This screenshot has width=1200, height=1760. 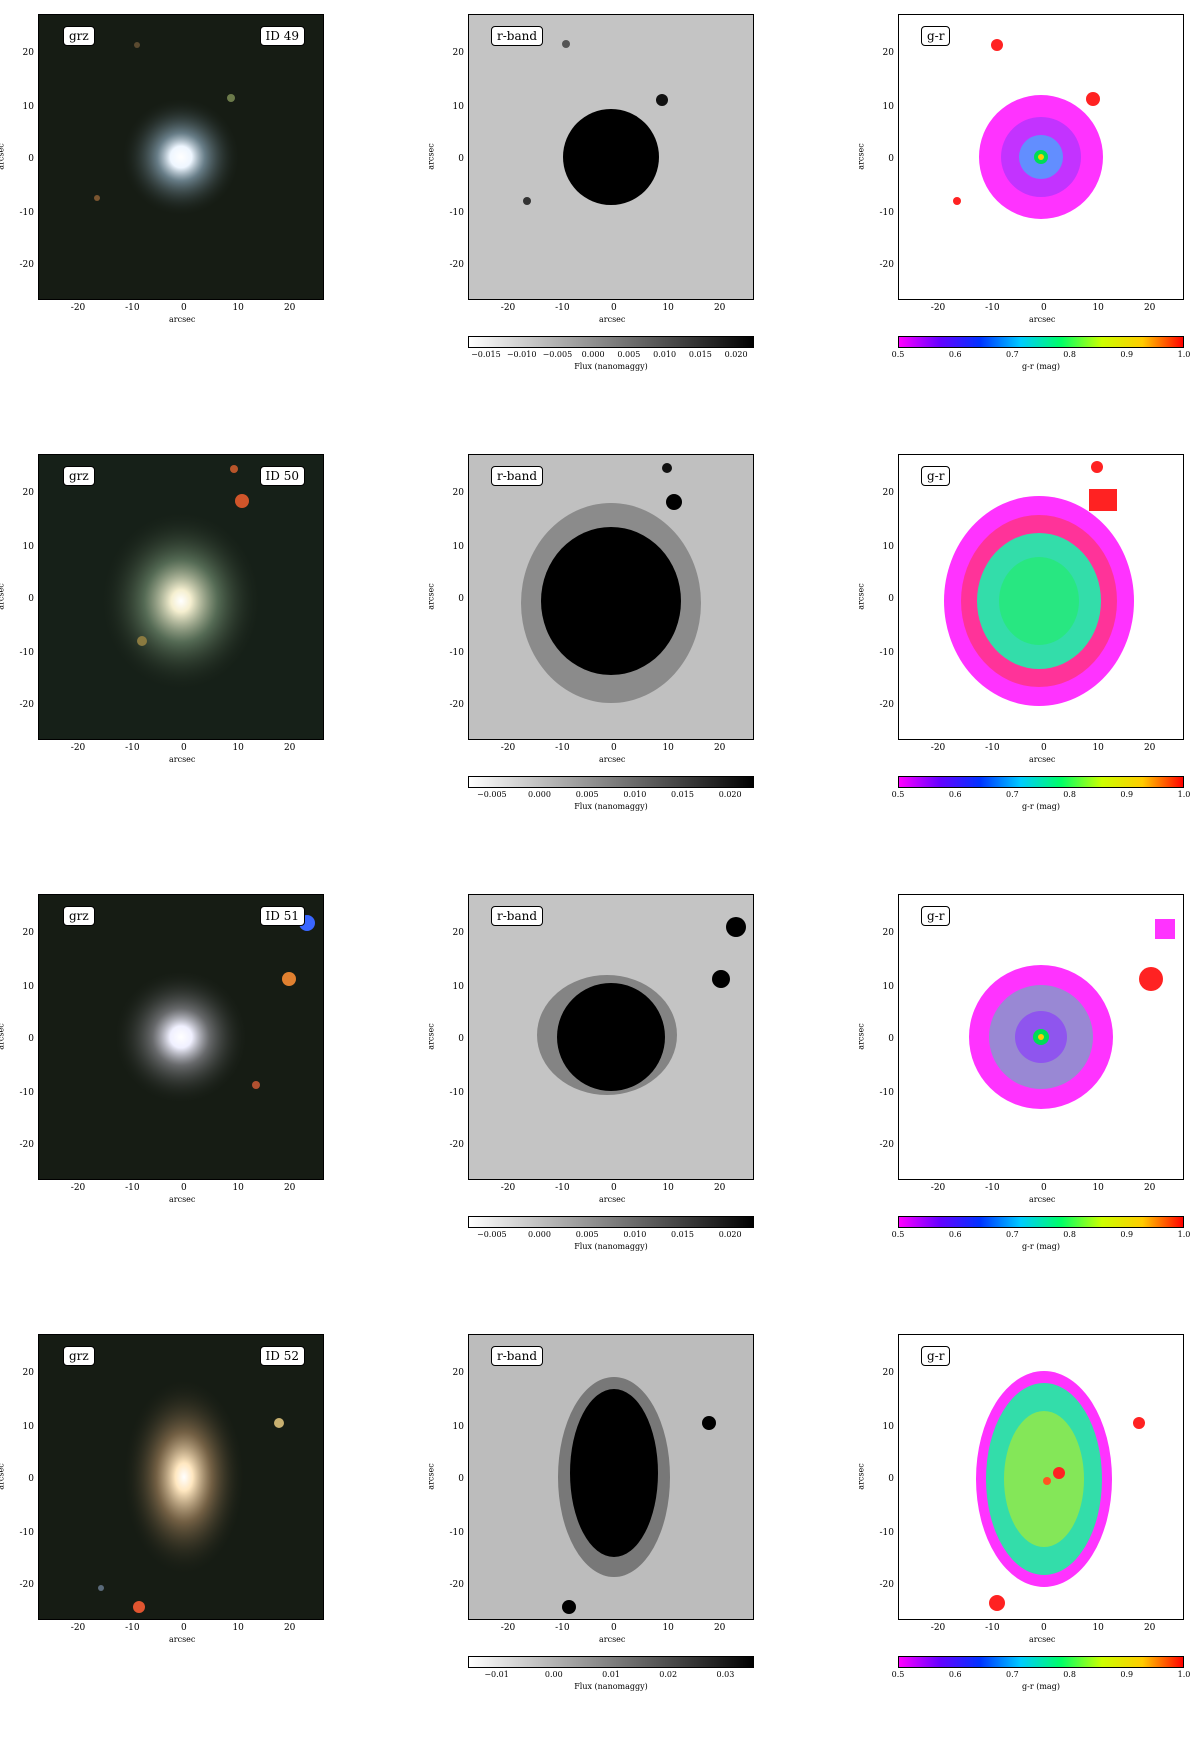 I want to click on galaxy-id-tag: ID 52, so click(x=282, y=1356).